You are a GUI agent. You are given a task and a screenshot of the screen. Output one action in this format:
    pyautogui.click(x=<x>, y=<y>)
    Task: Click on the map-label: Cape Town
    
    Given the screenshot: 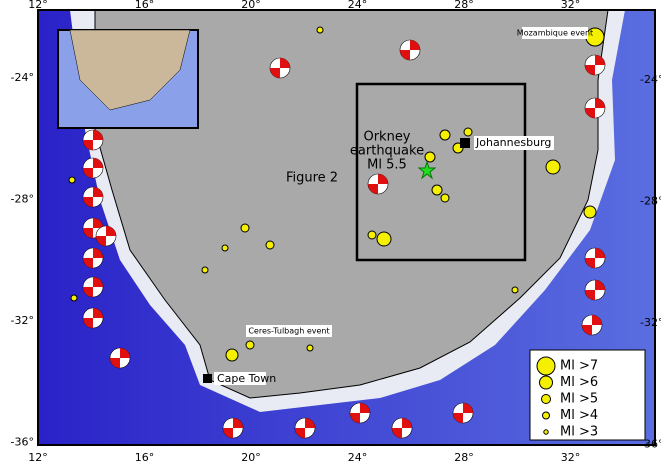 What is the action you would take?
    pyautogui.click(x=246, y=378)
    